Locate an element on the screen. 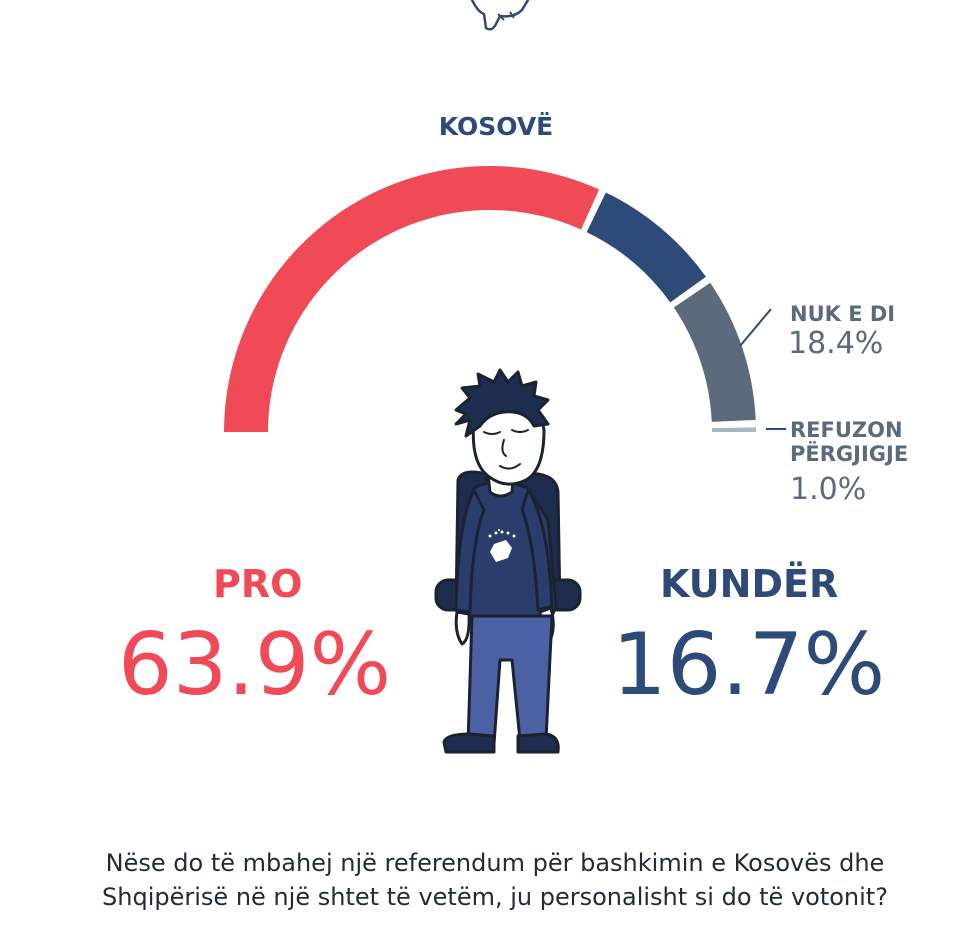 Image resolution: width=980 pixels, height=934 pixels. gauge-segment-kund-r is located at coordinates (646, 247).